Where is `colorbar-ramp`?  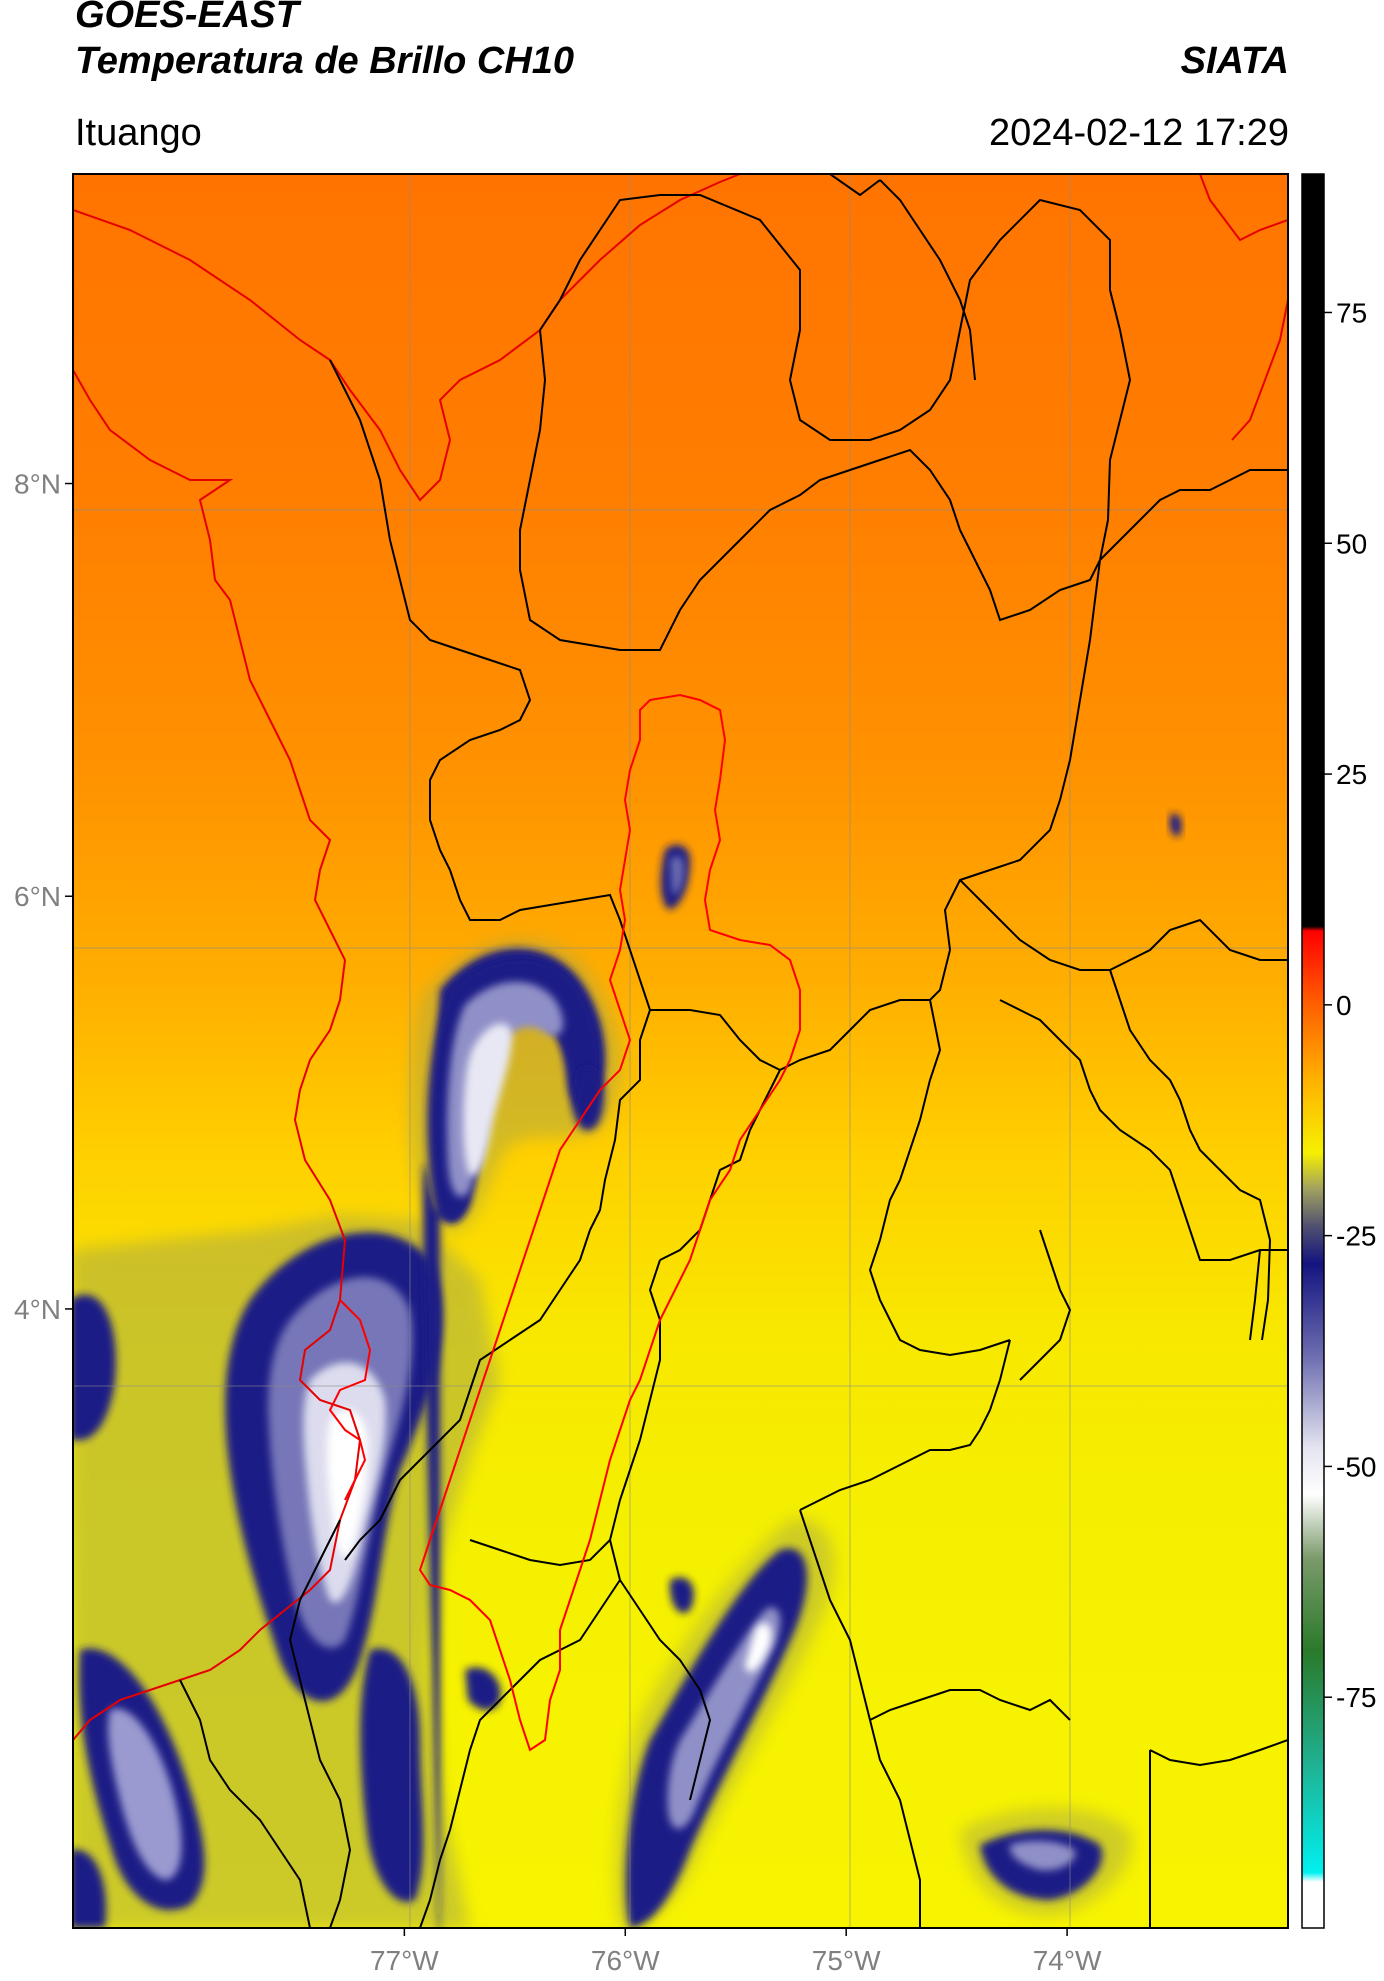
colorbar-ramp is located at coordinates (1313, 1051).